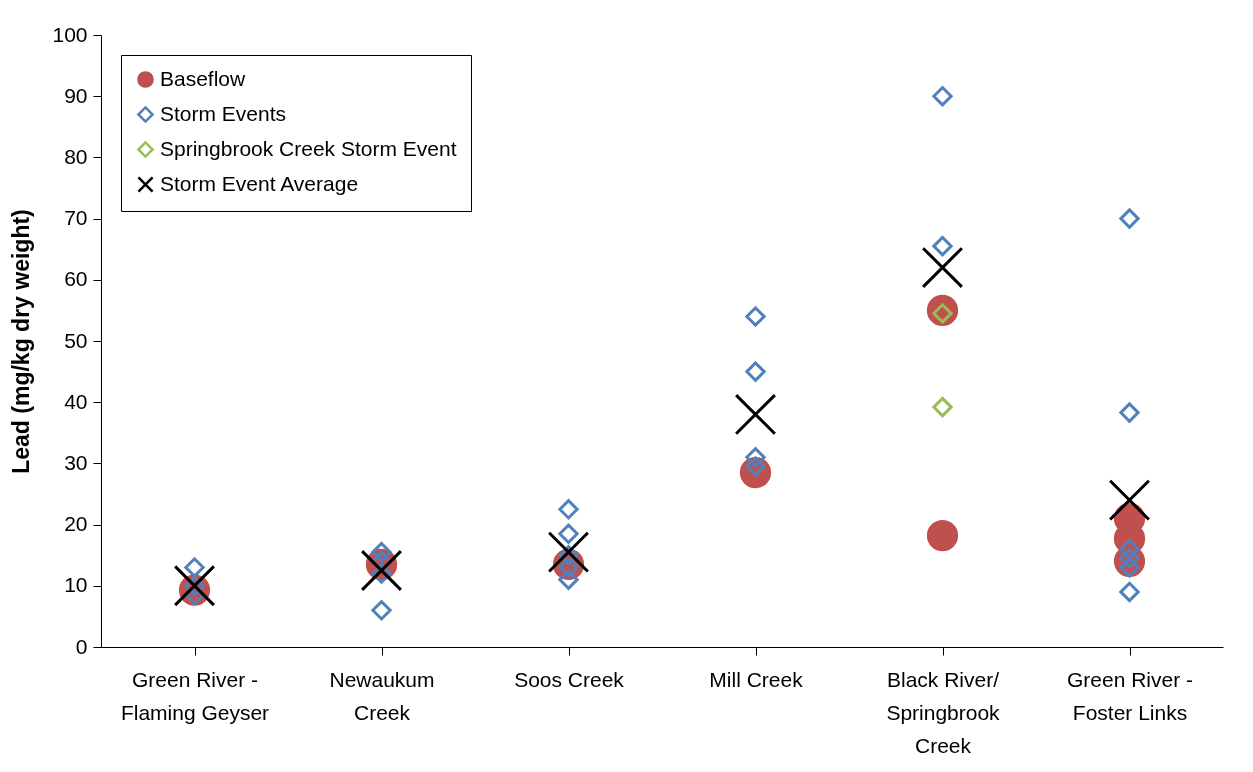 This screenshot has width=1253, height=772. Describe the element at coordinates (21, 341) in the screenshot. I see `y-axis-title: Lead (mg/kg dry weight)` at that location.